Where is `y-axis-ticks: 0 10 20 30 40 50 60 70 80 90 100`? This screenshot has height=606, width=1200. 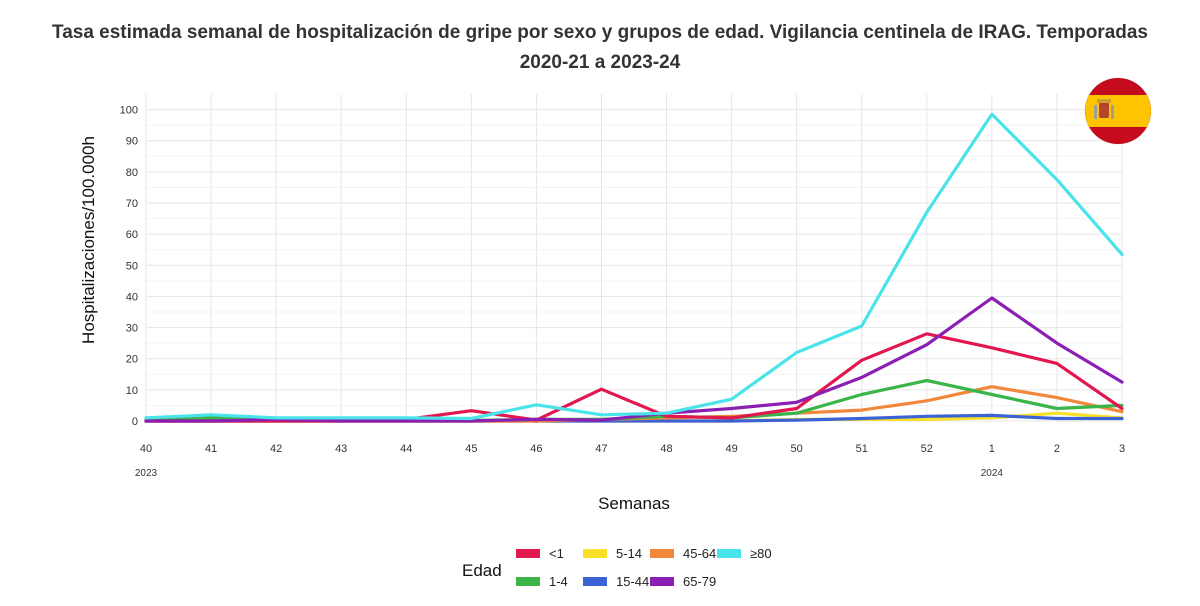 y-axis-ticks: 0 10 20 30 40 50 60 70 80 90 100 is located at coordinates (129, 266).